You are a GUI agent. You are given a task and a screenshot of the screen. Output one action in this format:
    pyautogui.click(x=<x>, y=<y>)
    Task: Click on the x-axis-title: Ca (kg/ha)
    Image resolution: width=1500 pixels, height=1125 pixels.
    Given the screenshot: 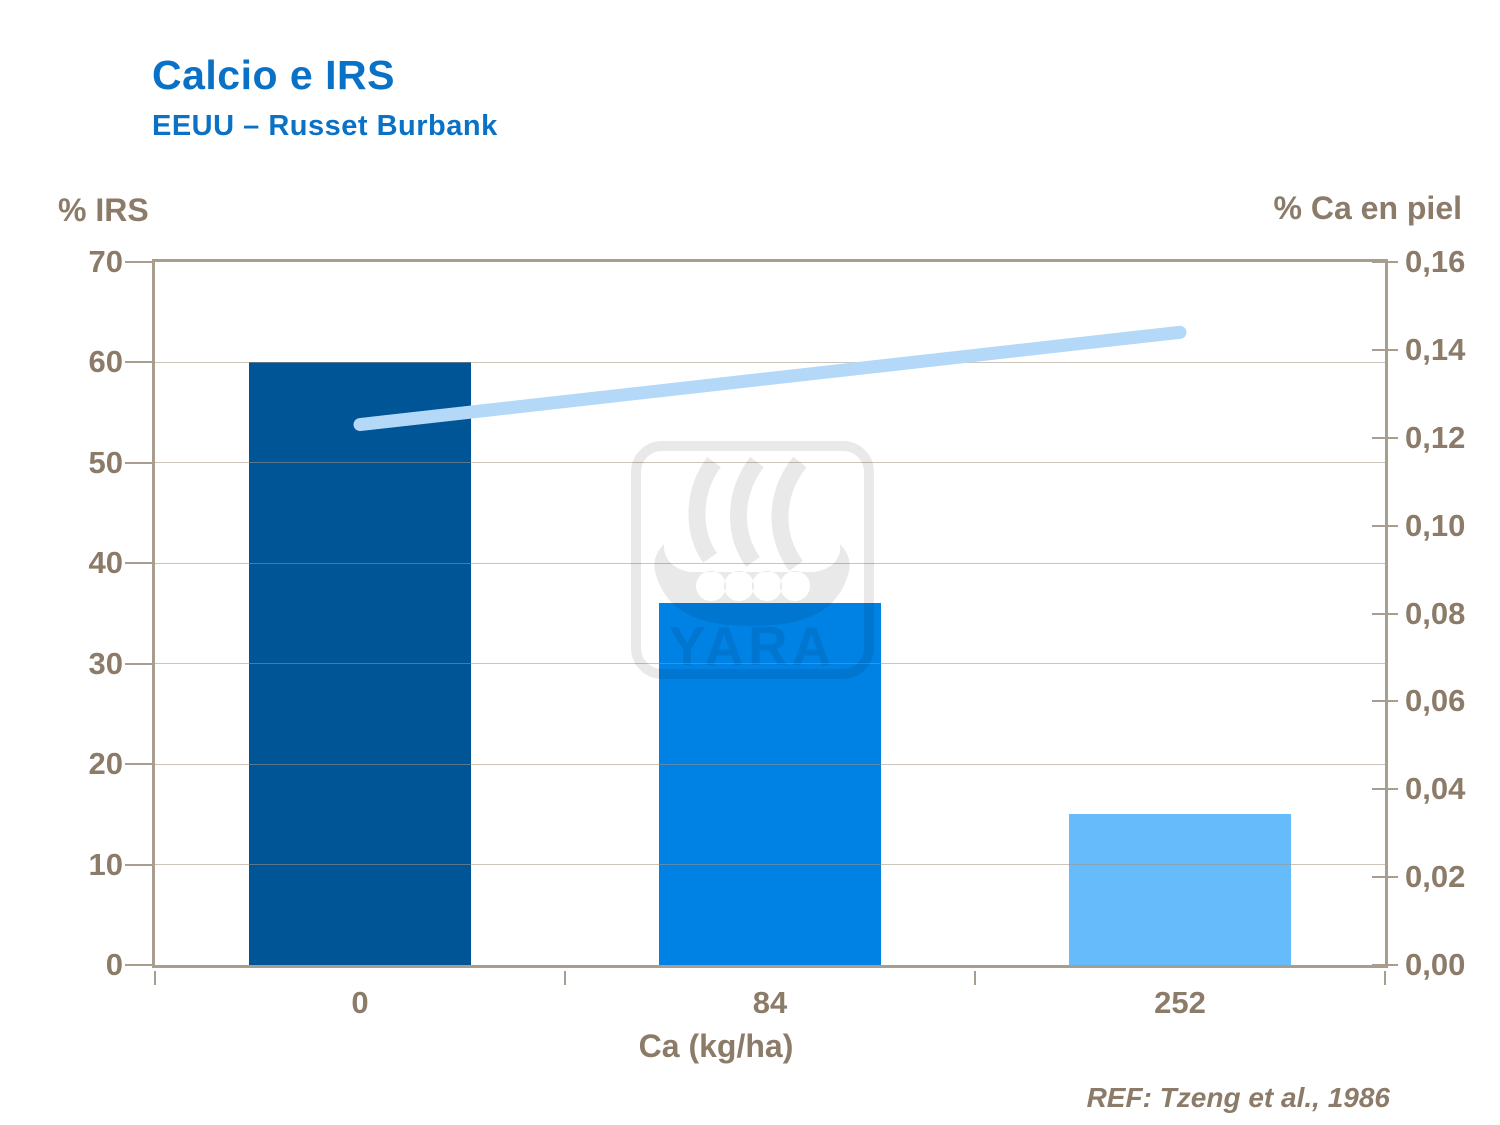 What is the action you would take?
    pyautogui.click(x=716, y=1046)
    